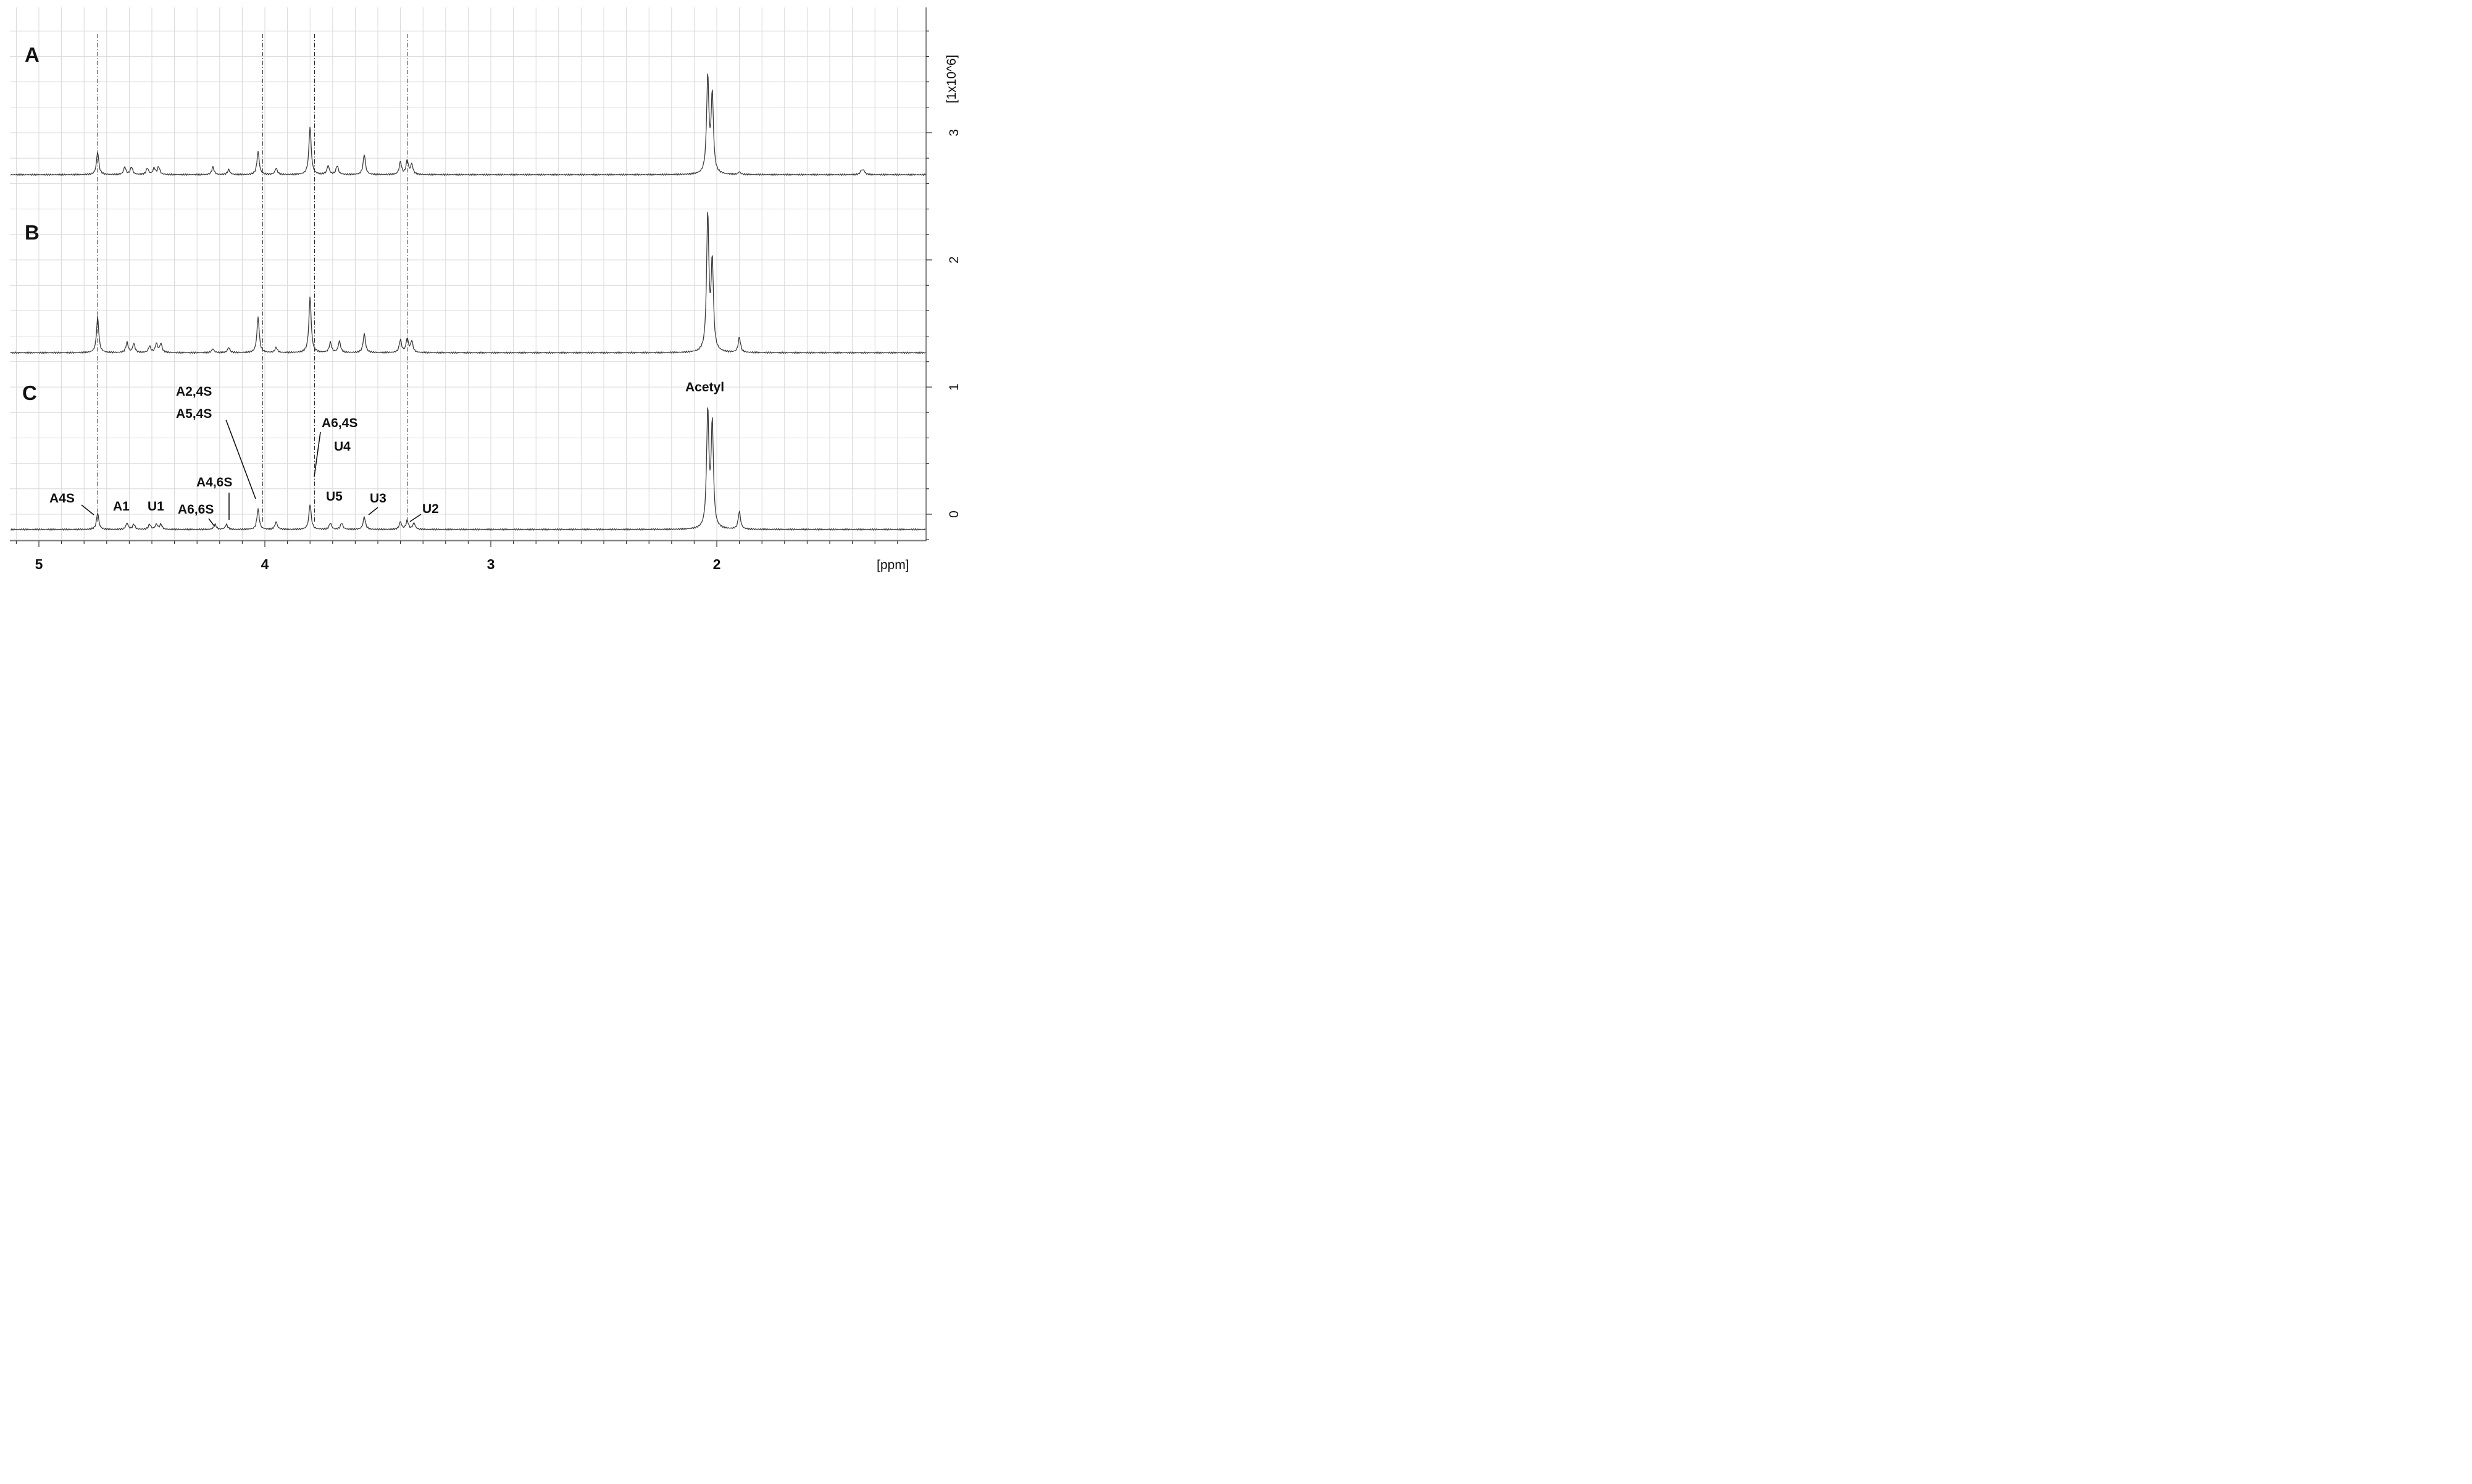 The height and width of the screenshot is (1484, 2472). What do you see at coordinates (468, 125) in the screenshot?
I see `spectrum-trace-a` at bounding box center [468, 125].